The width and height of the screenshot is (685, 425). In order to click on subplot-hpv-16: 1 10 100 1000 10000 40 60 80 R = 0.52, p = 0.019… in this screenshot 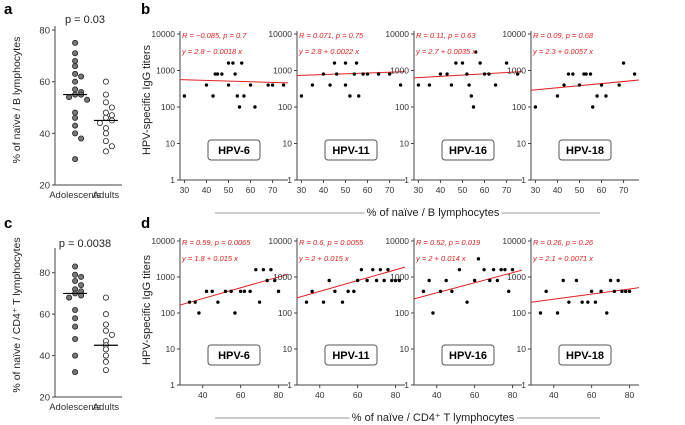, I will do `click(454, 318)`.